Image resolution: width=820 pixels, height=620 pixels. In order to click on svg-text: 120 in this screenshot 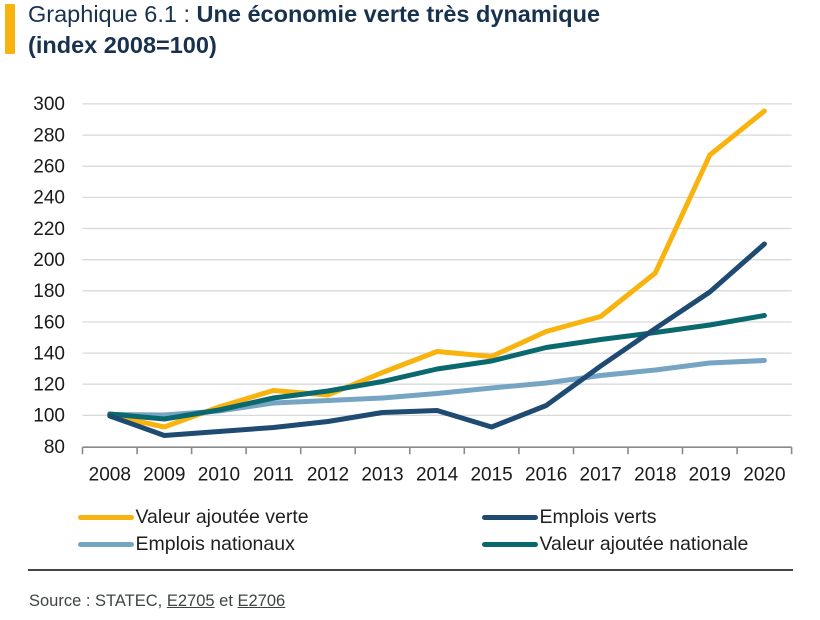, I will do `click(49, 385)`.